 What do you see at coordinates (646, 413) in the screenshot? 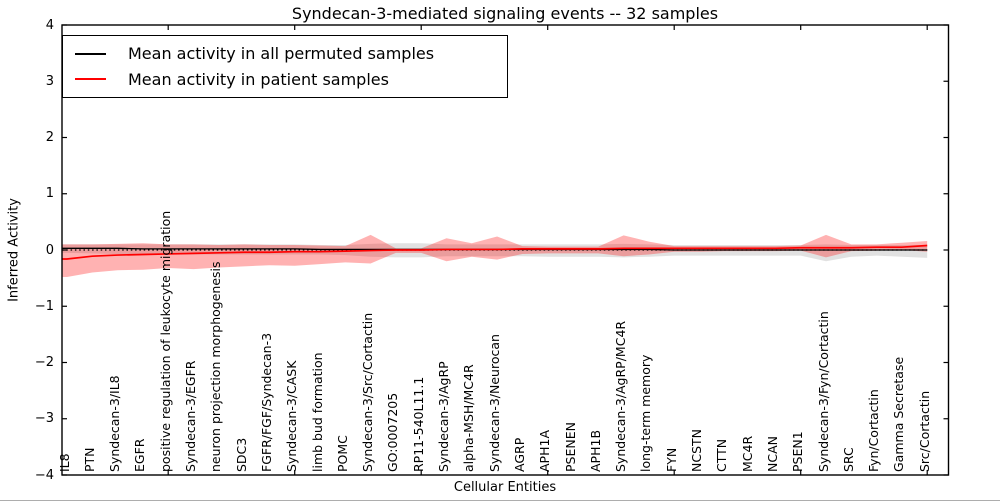
I see `x-tick-label: long-term memory` at bounding box center [646, 413].